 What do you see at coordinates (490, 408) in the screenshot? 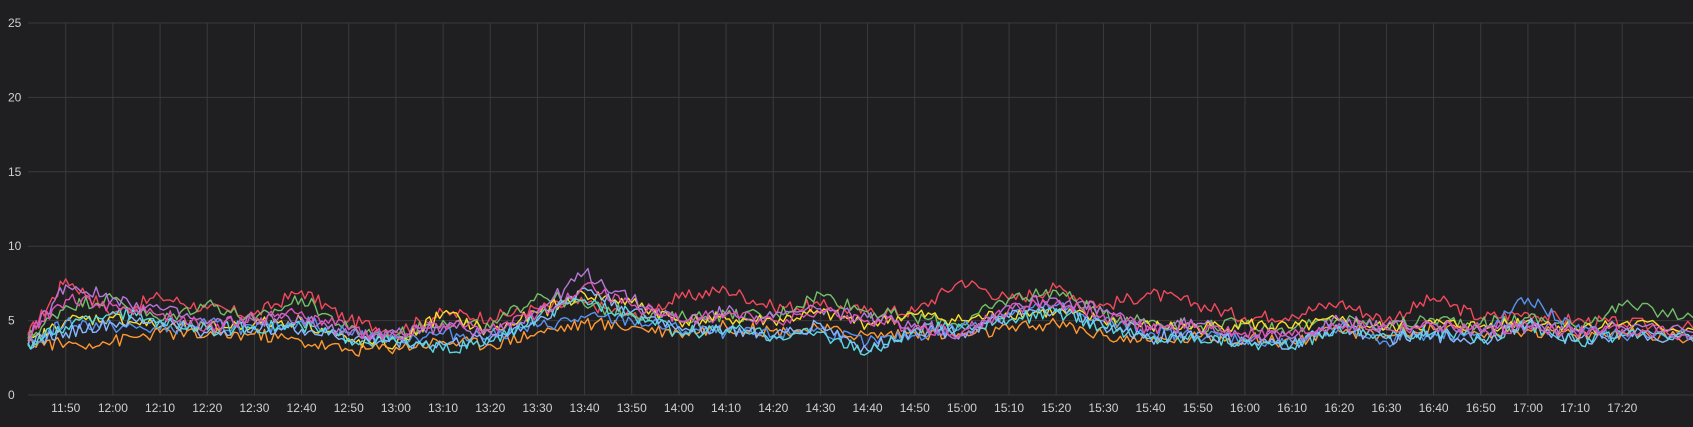
I see `x-tick-label: 13:20` at bounding box center [490, 408].